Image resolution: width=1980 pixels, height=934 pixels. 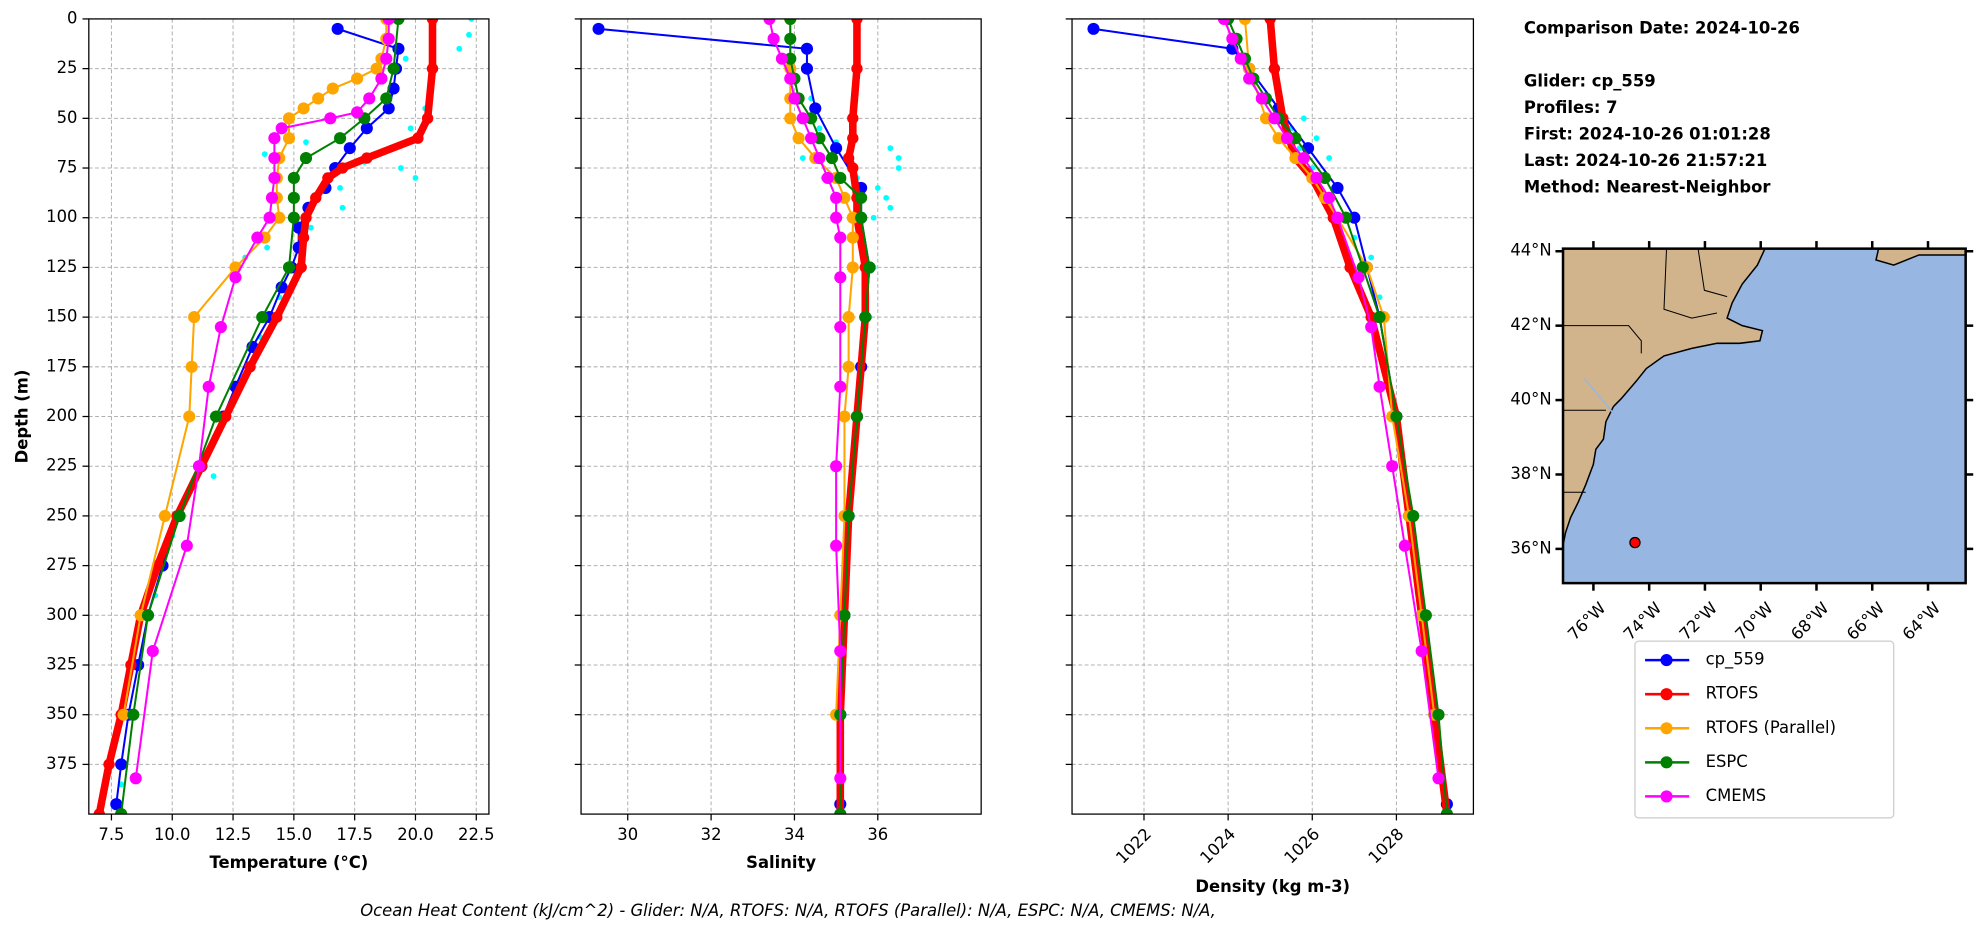 I want to click on river, so click(x=1600, y=416).